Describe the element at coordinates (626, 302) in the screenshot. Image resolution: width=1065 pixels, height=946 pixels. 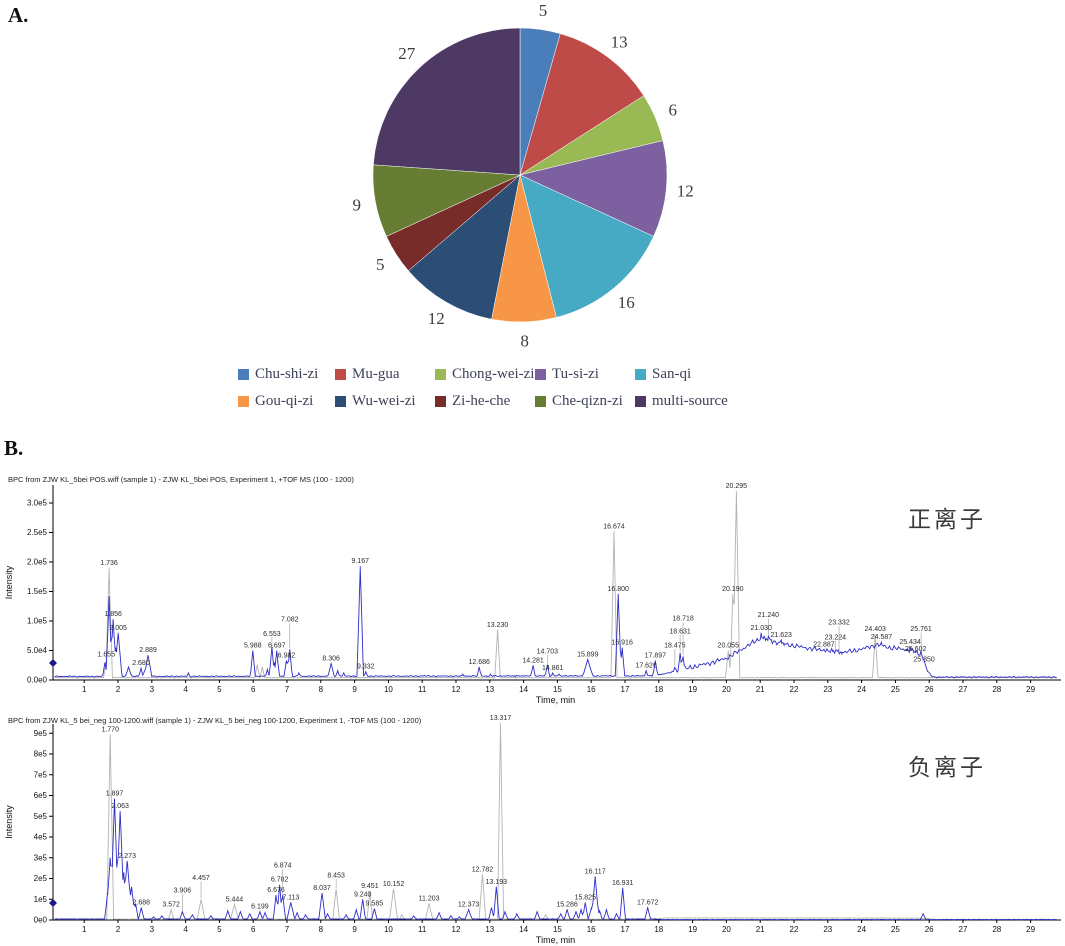
I see `pie-value-label: 16` at that location.